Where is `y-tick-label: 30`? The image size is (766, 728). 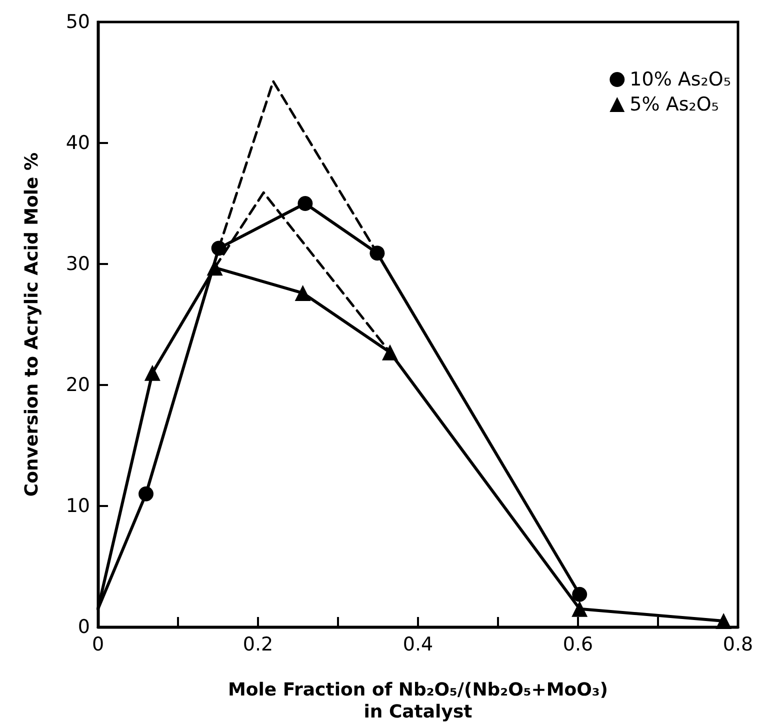
y-tick-label: 30 is located at coordinates (78, 264).